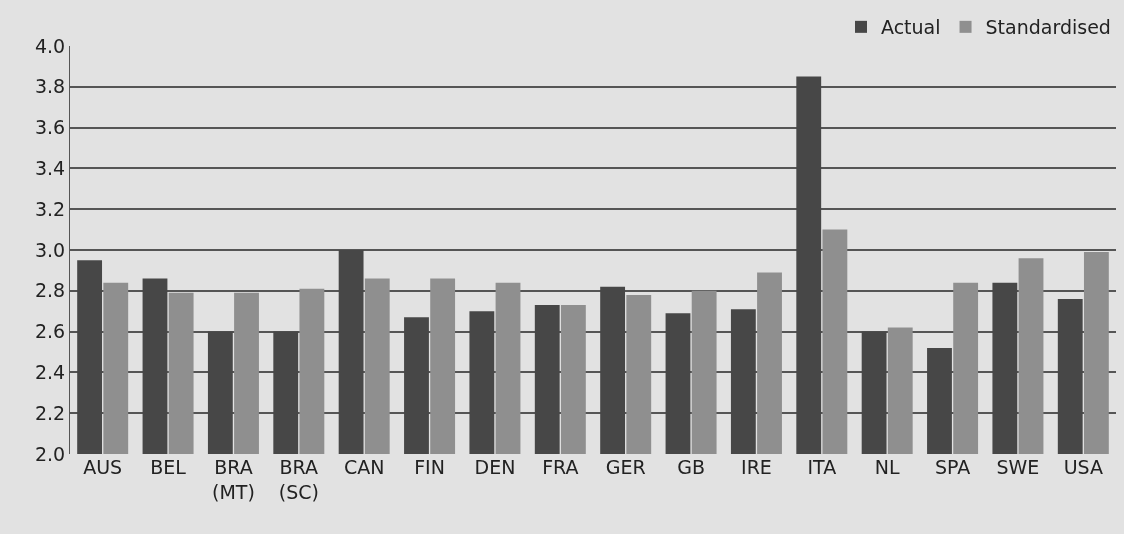 The image size is (1124, 534). What do you see at coordinates (50, 372) in the screenshot?
I see `y-tick-label: 2.4` at bounding box center [50, 372].